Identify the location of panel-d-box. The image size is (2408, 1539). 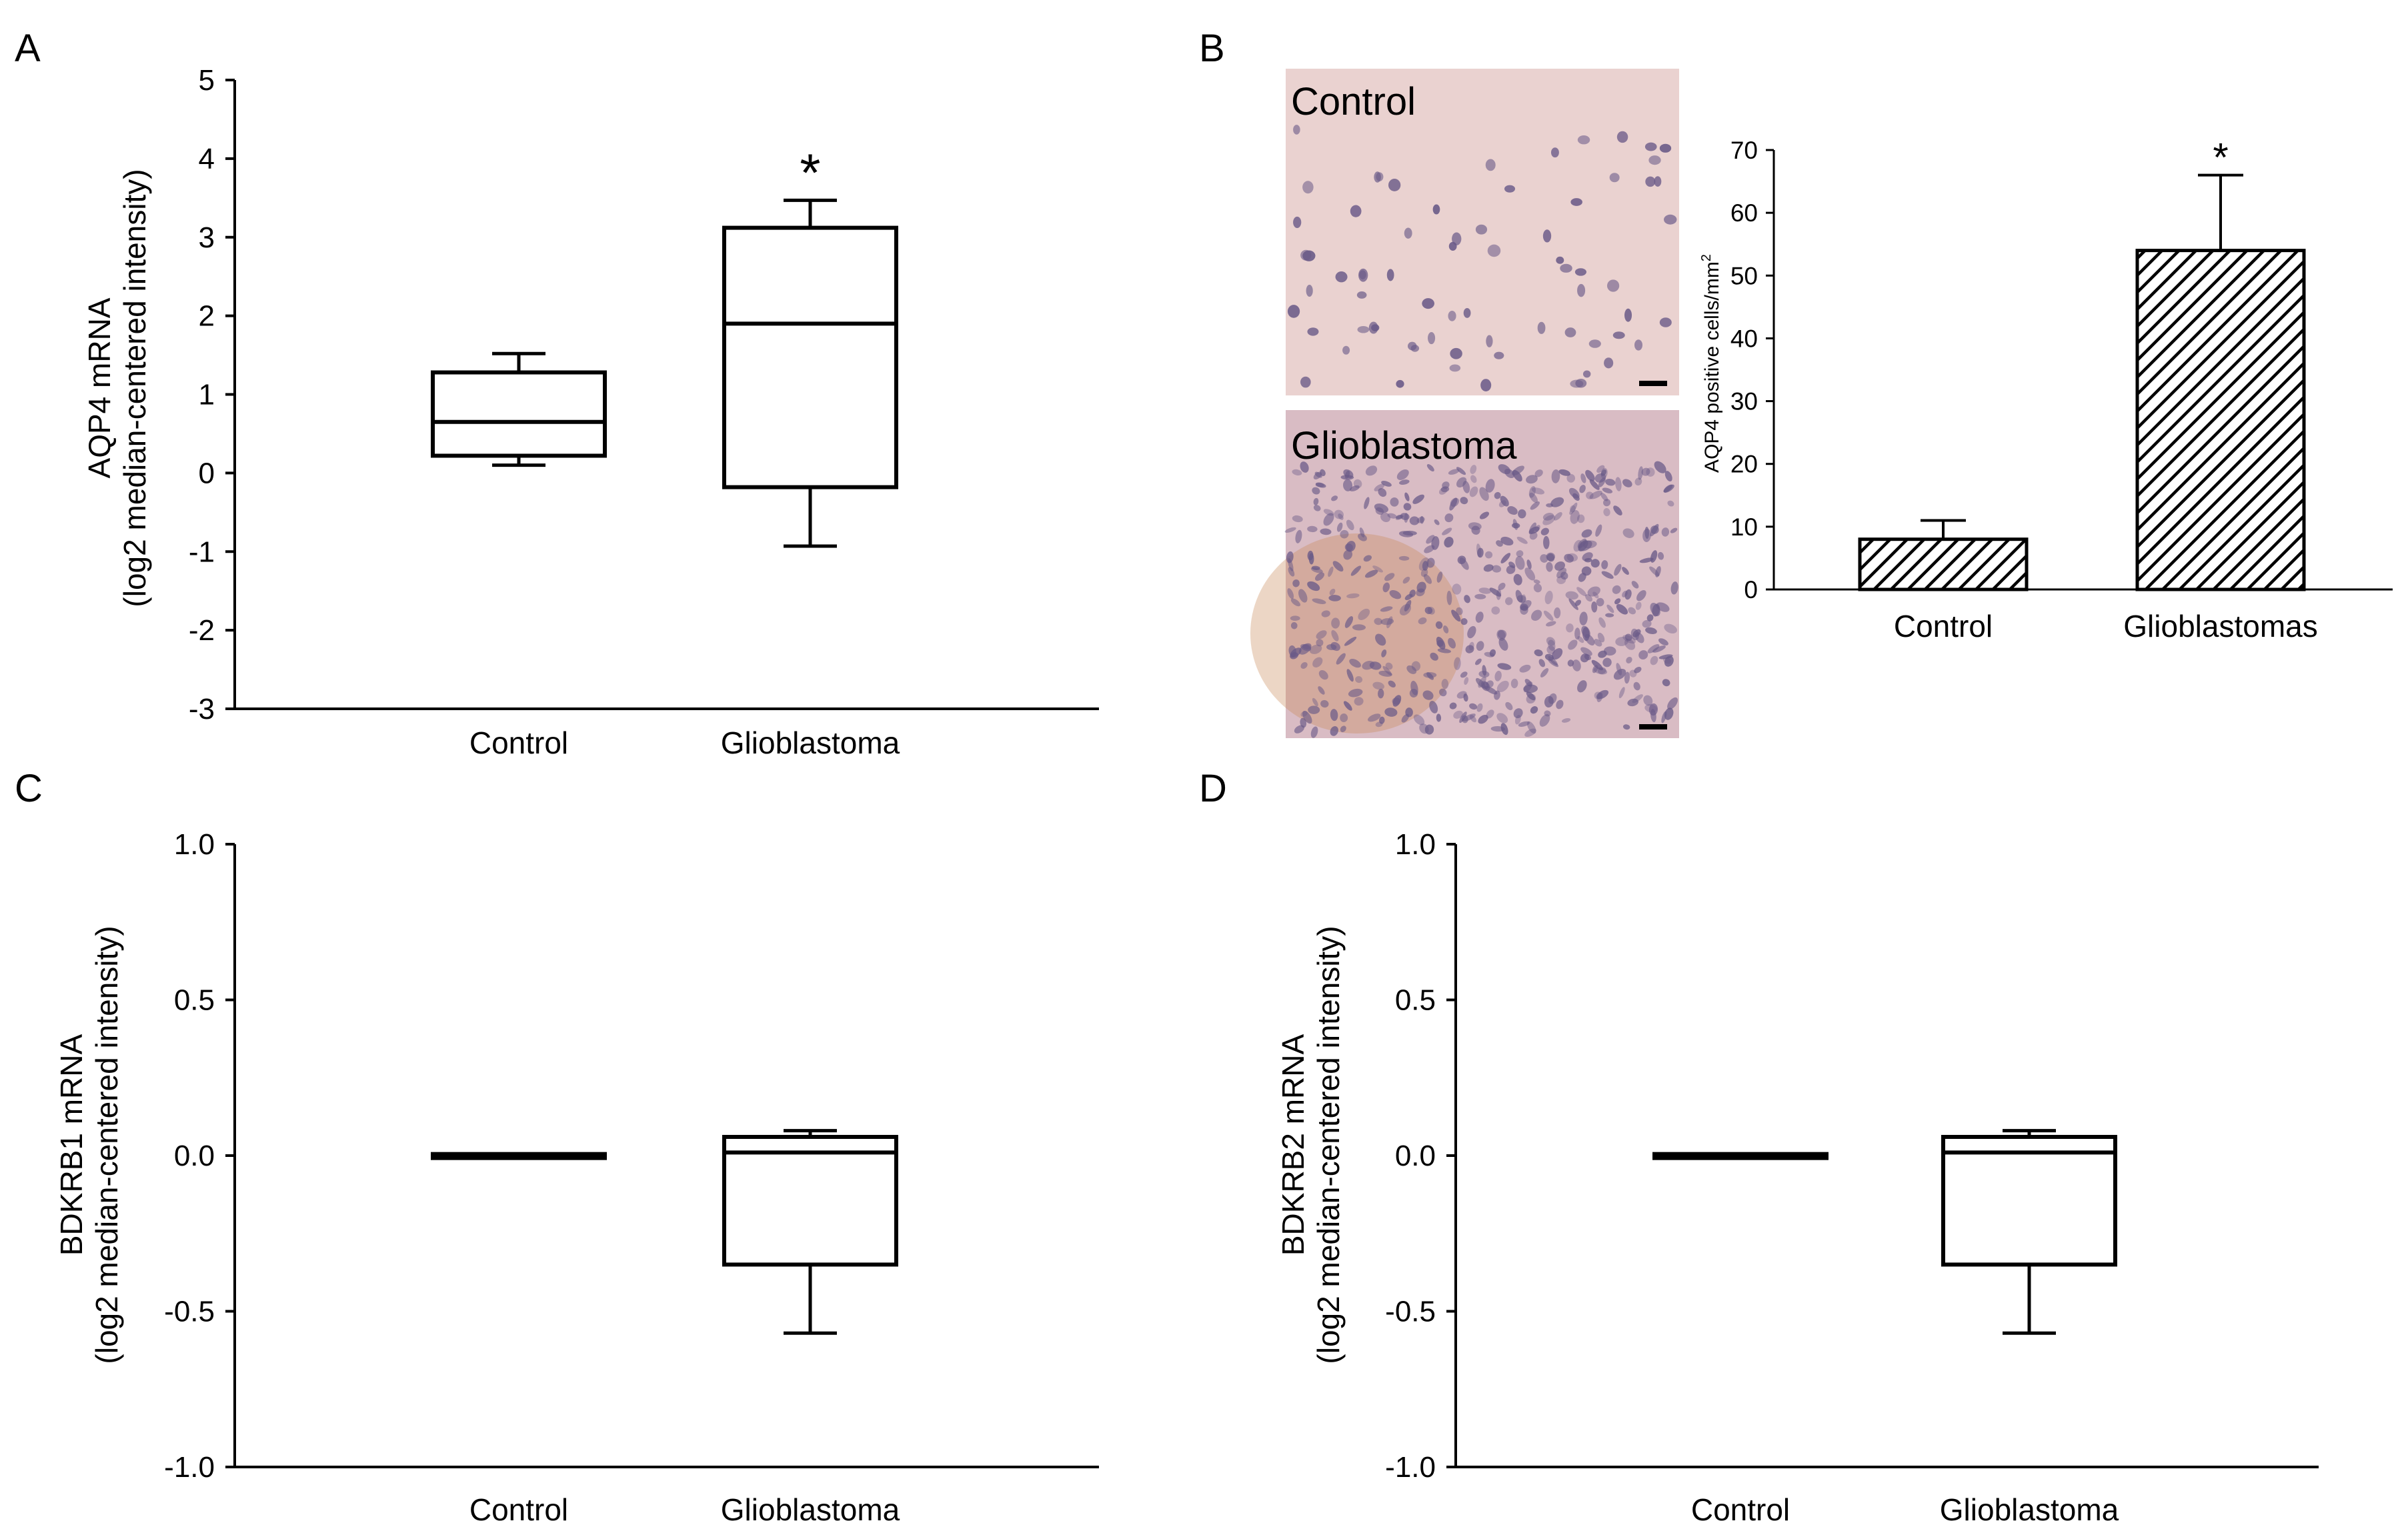
(2029, 1200).